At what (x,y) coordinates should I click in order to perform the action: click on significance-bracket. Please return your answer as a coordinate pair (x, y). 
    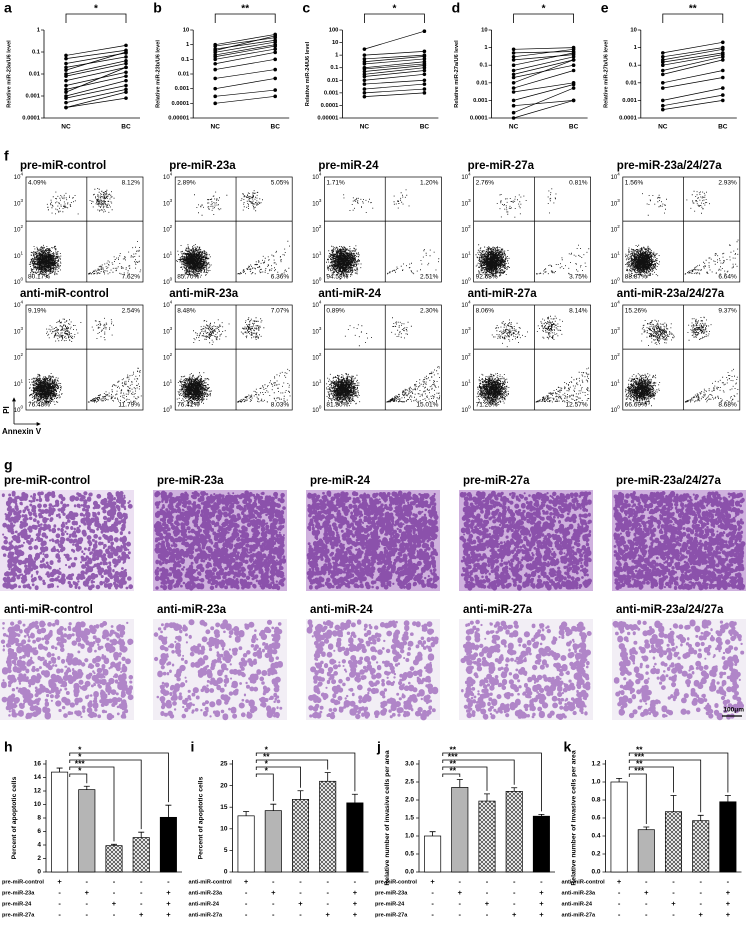
    Looking at the image, I should click on (637, 798).